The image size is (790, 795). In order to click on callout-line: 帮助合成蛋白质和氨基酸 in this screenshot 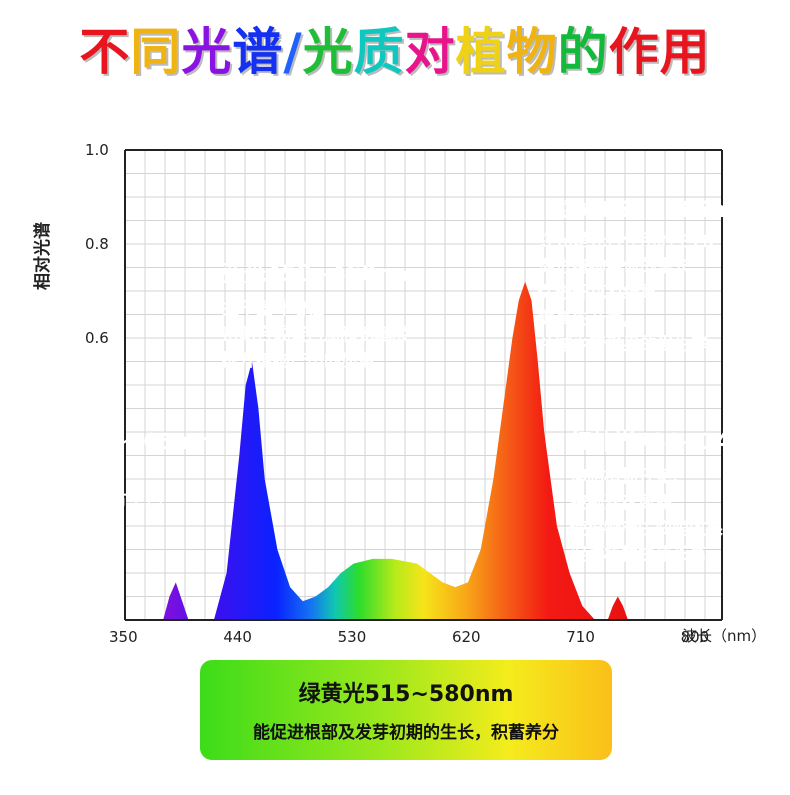, I will do `click(315, 335)`.